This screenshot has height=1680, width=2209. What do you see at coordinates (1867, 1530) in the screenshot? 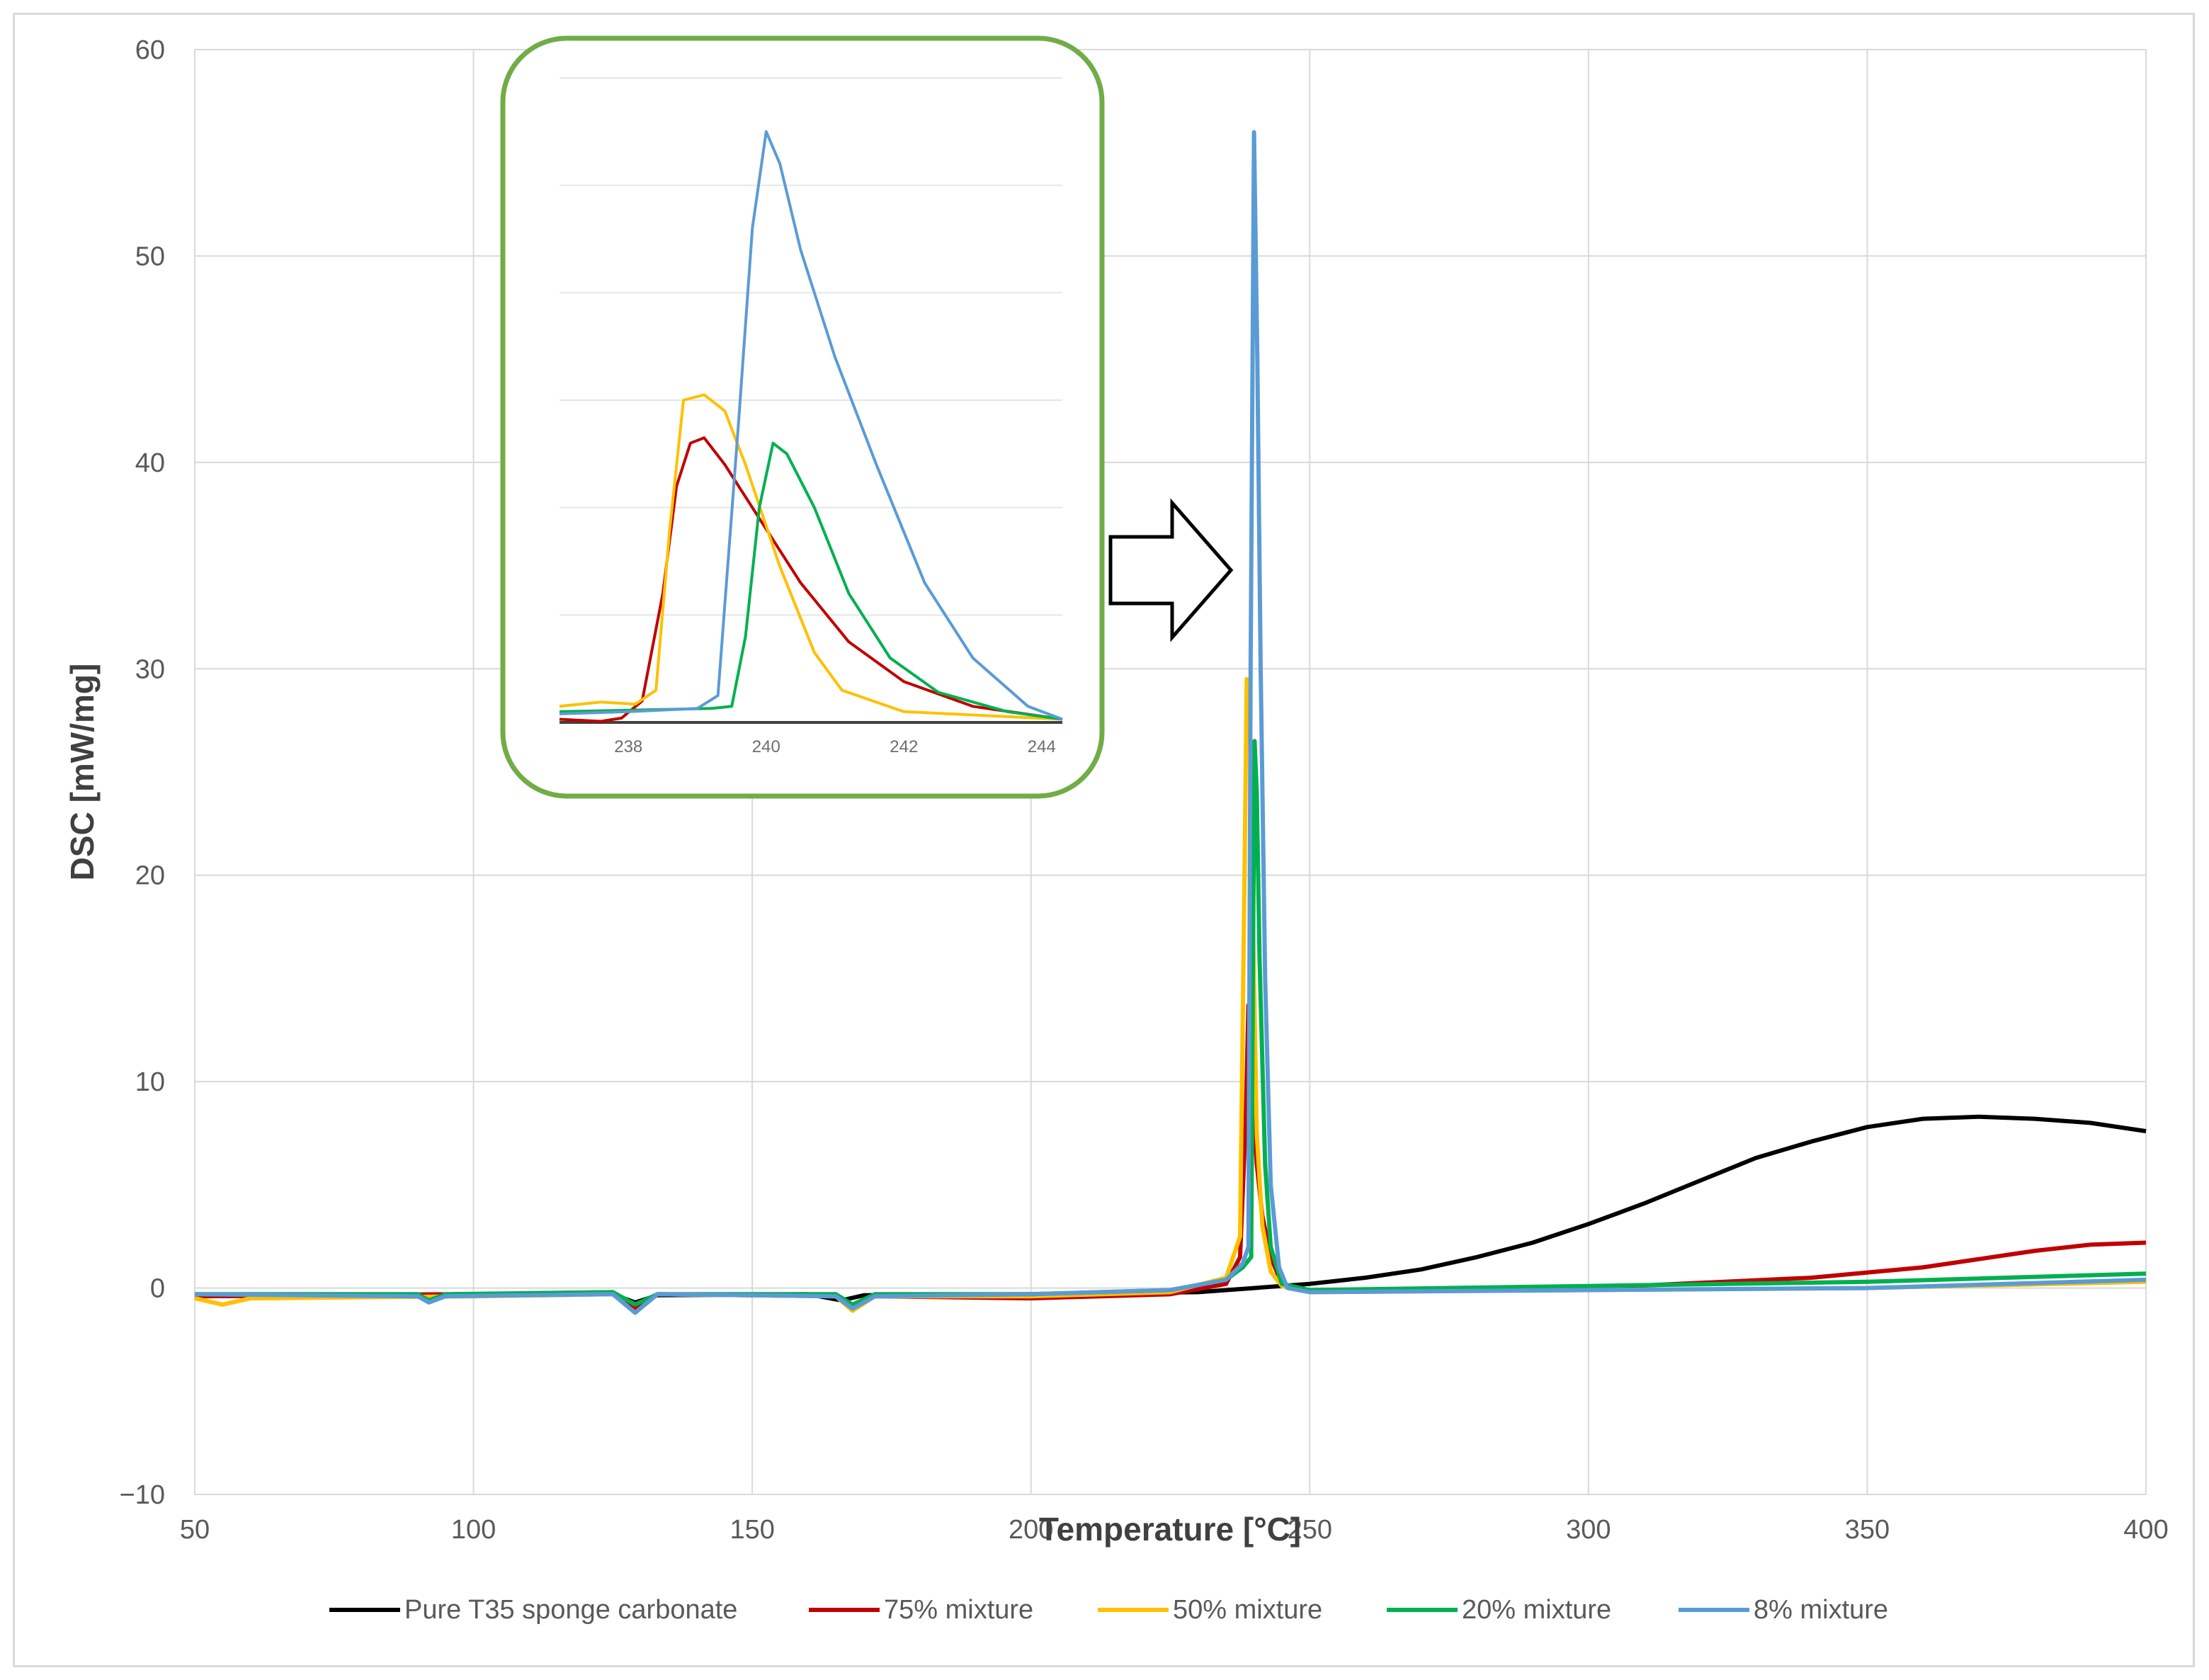
I see `x-tick-label: 350` at bounding box center [1867, 1530].